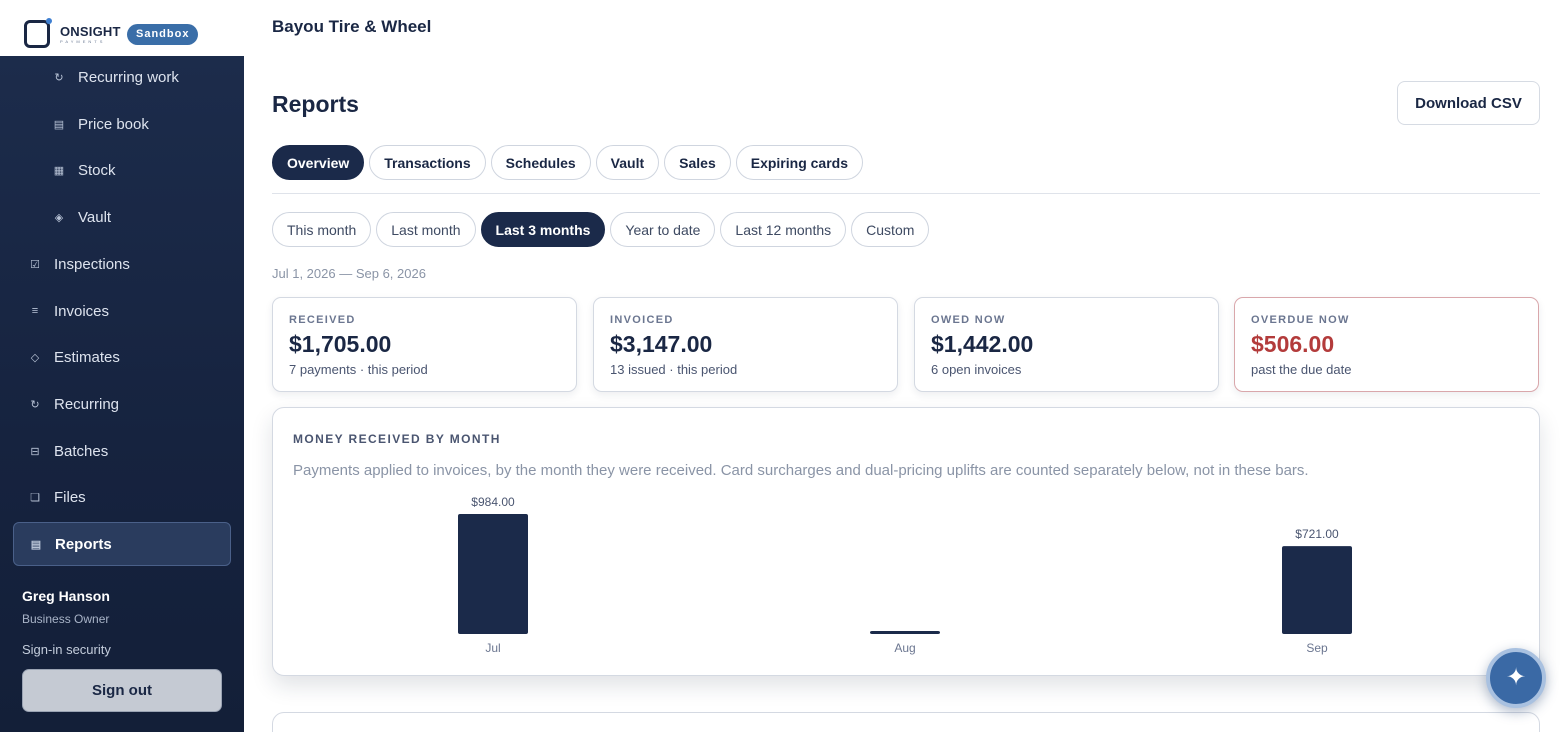 The image size is (1568, 732). Describe the element at coordinates (1317, 590) in the screenshot. I see `bar-sep` at that location.